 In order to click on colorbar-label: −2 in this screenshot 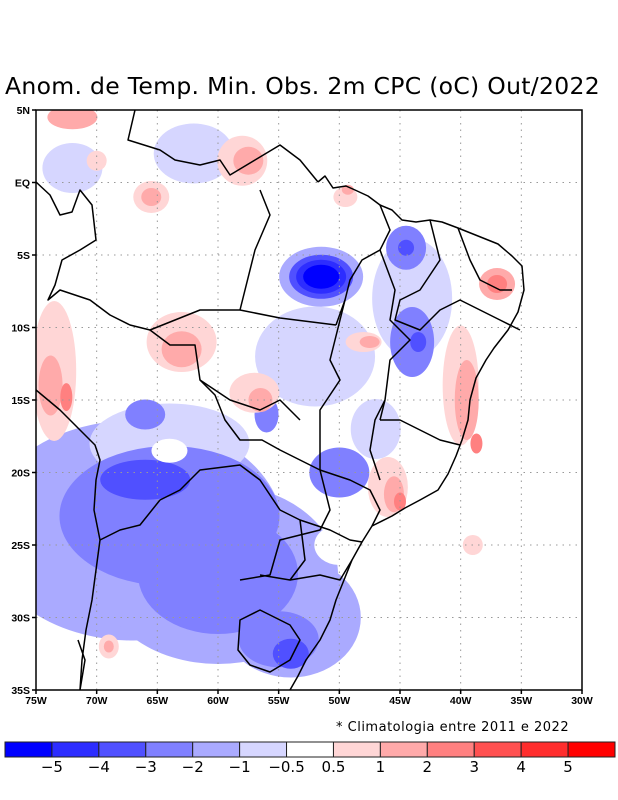, I will do `click(192, 767)`.